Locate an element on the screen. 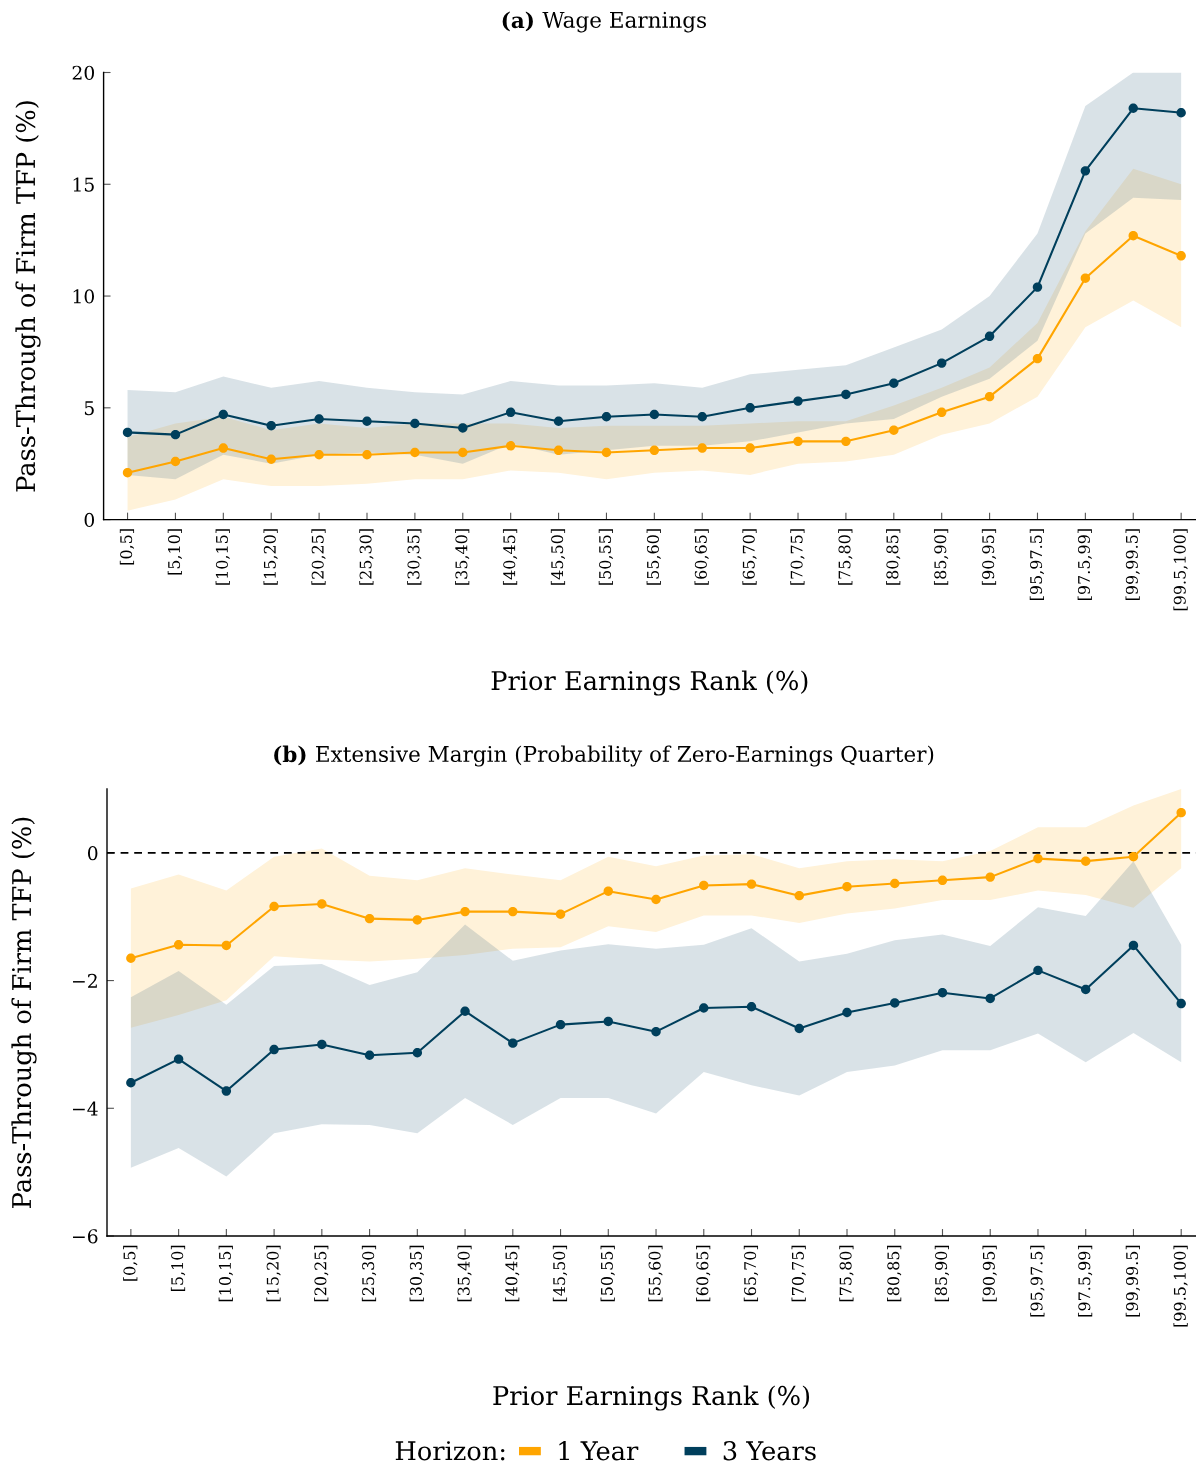  y-tick-label: 15 is located at coordinates (83, 184).